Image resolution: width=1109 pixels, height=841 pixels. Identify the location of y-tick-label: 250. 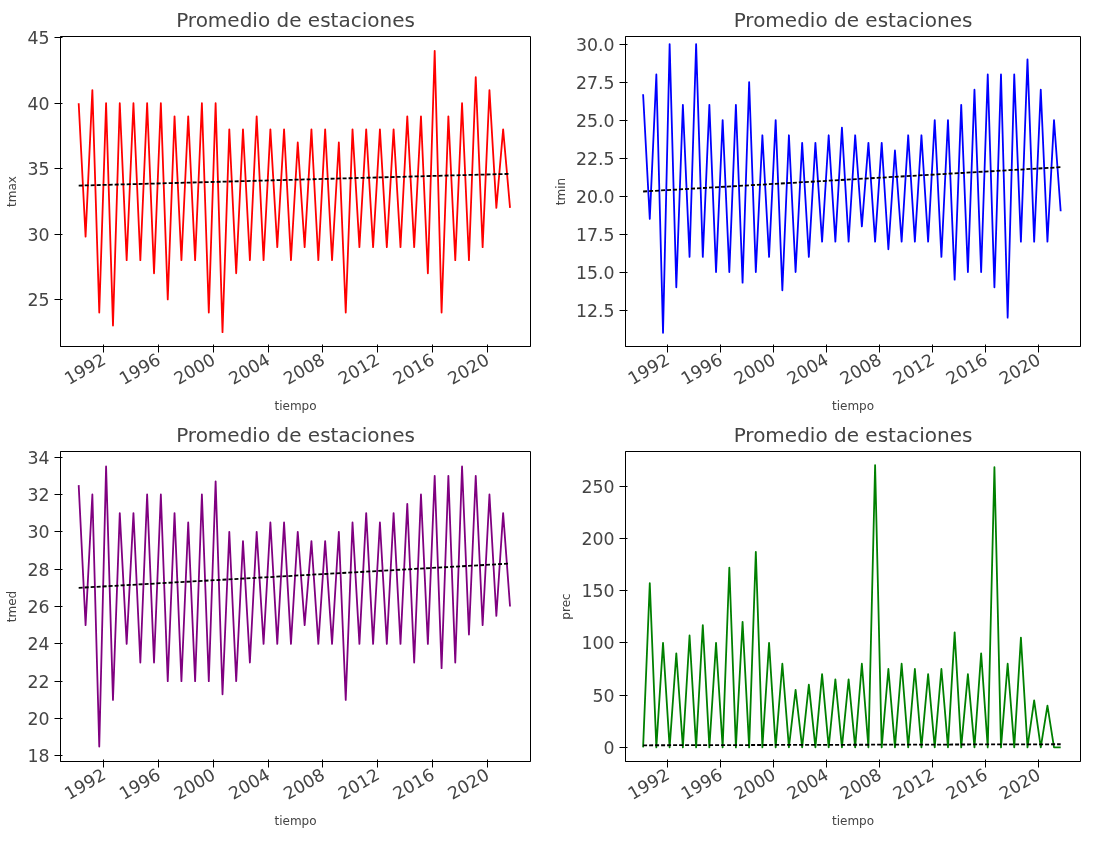
(598, 486).